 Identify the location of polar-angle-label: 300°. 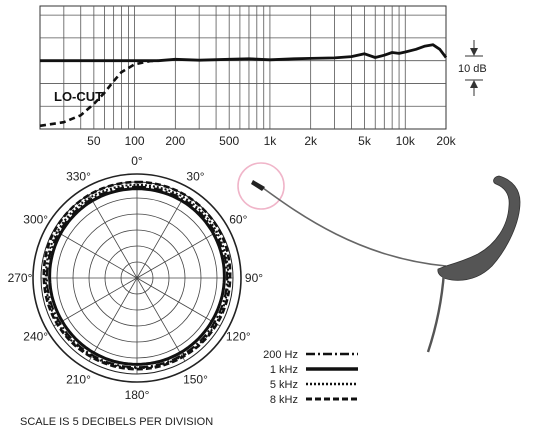
(35, 220).